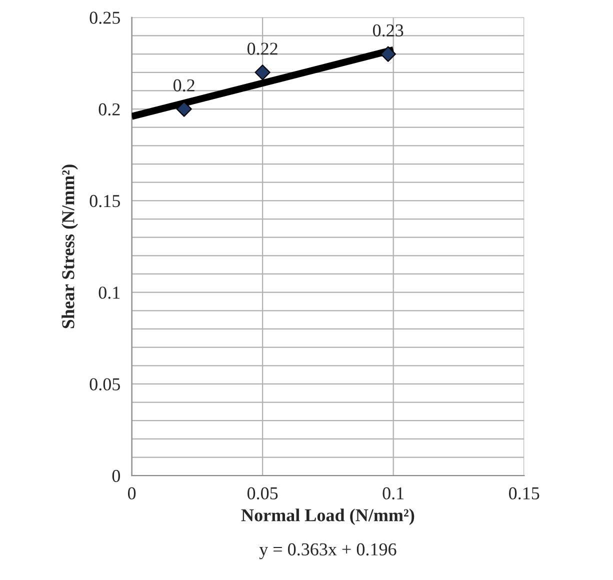  What do you see at coordinates (327, 551) in the screenshot?
I see `text: y = 0.363x + 0.196` at bounding box center [327, 551].